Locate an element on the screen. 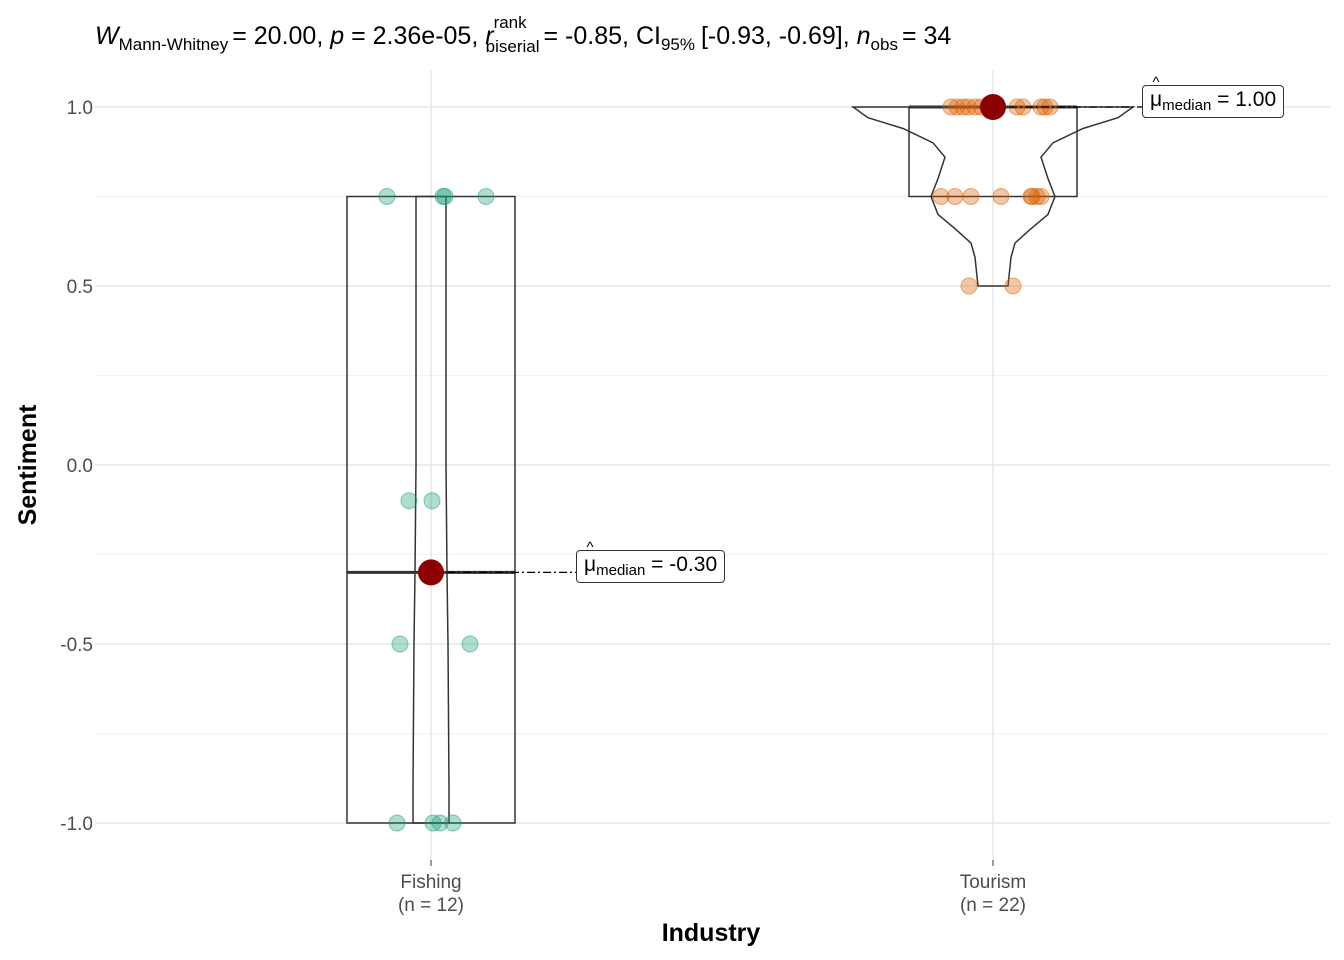 The height and width of the screenshot is (960, 1344). median-value: = -0.30 is located at coordinates (684, 564).